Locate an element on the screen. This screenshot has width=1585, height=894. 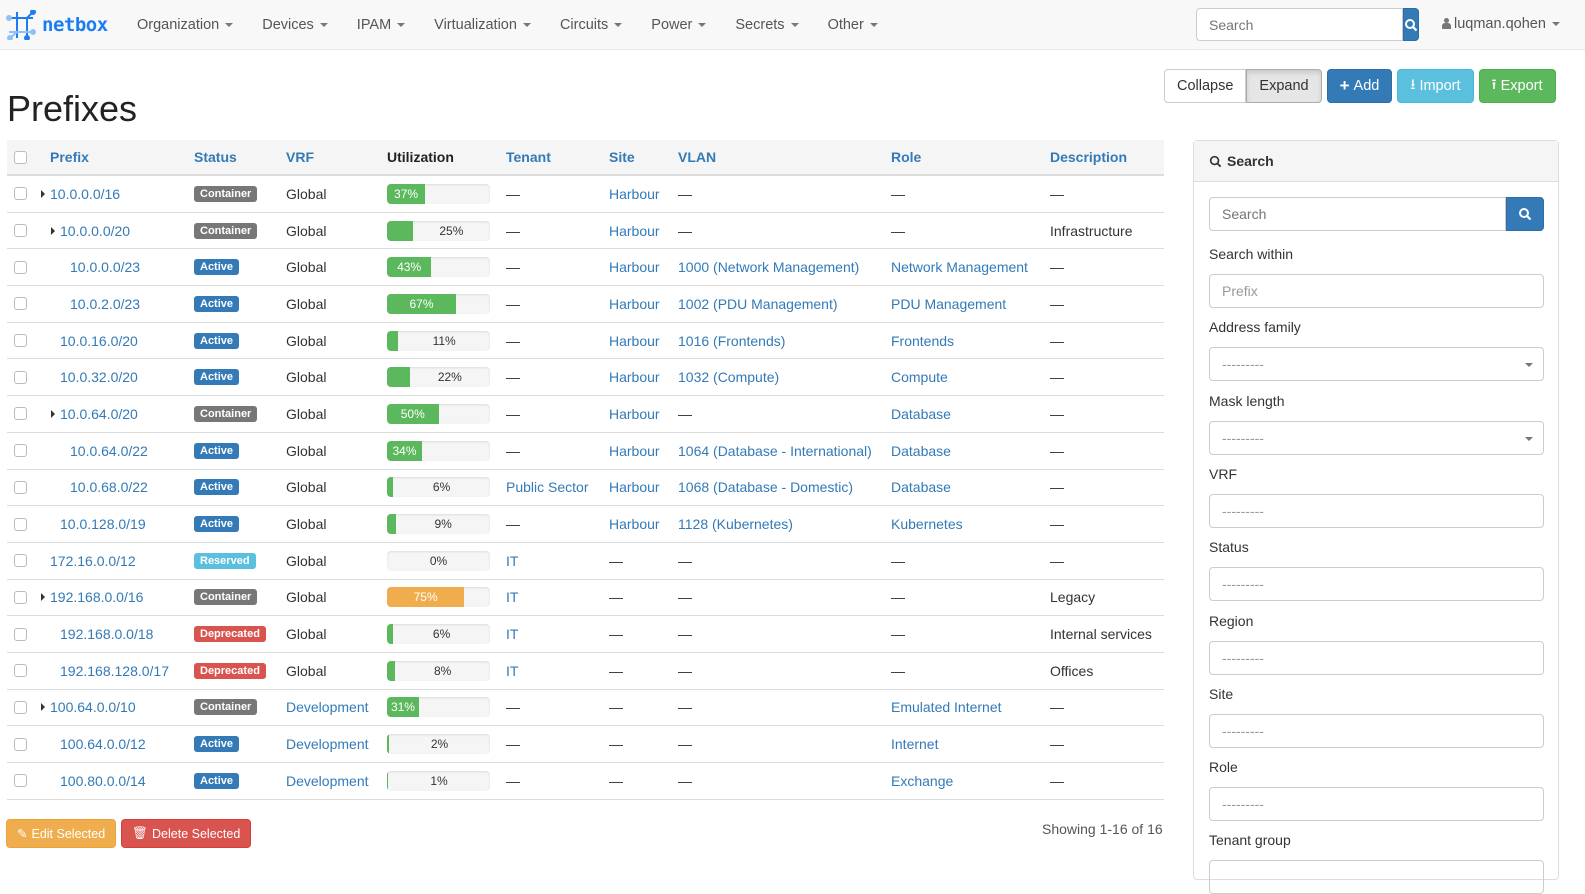
vlan-cell: 1002 (PDU Management) is located at coordinates (758, 303).